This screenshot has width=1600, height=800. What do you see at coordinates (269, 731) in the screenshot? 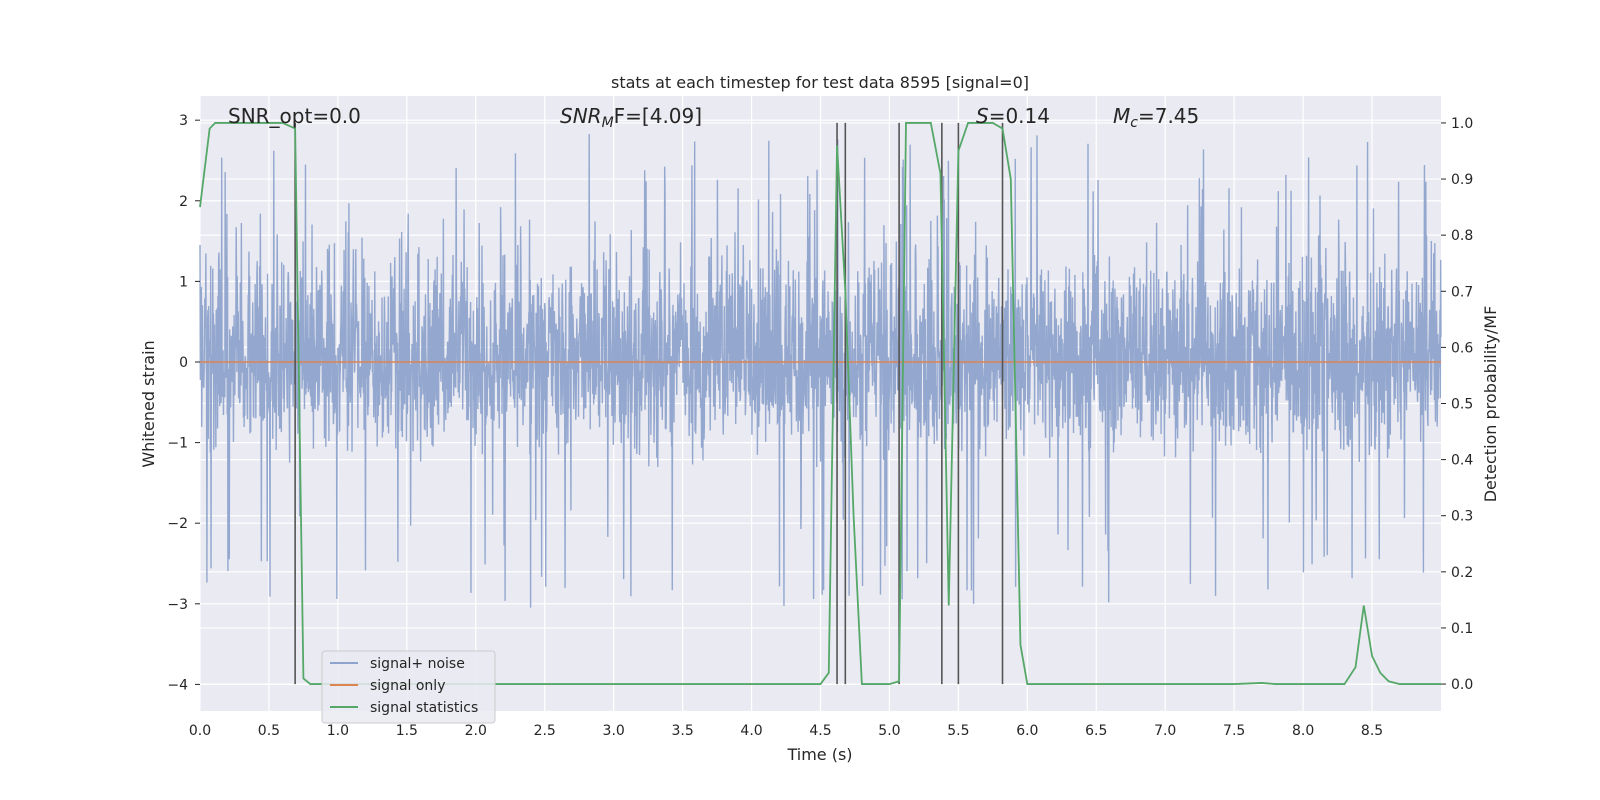
I see `x-tick-label: 0.5` at bounding box center [269, 731].